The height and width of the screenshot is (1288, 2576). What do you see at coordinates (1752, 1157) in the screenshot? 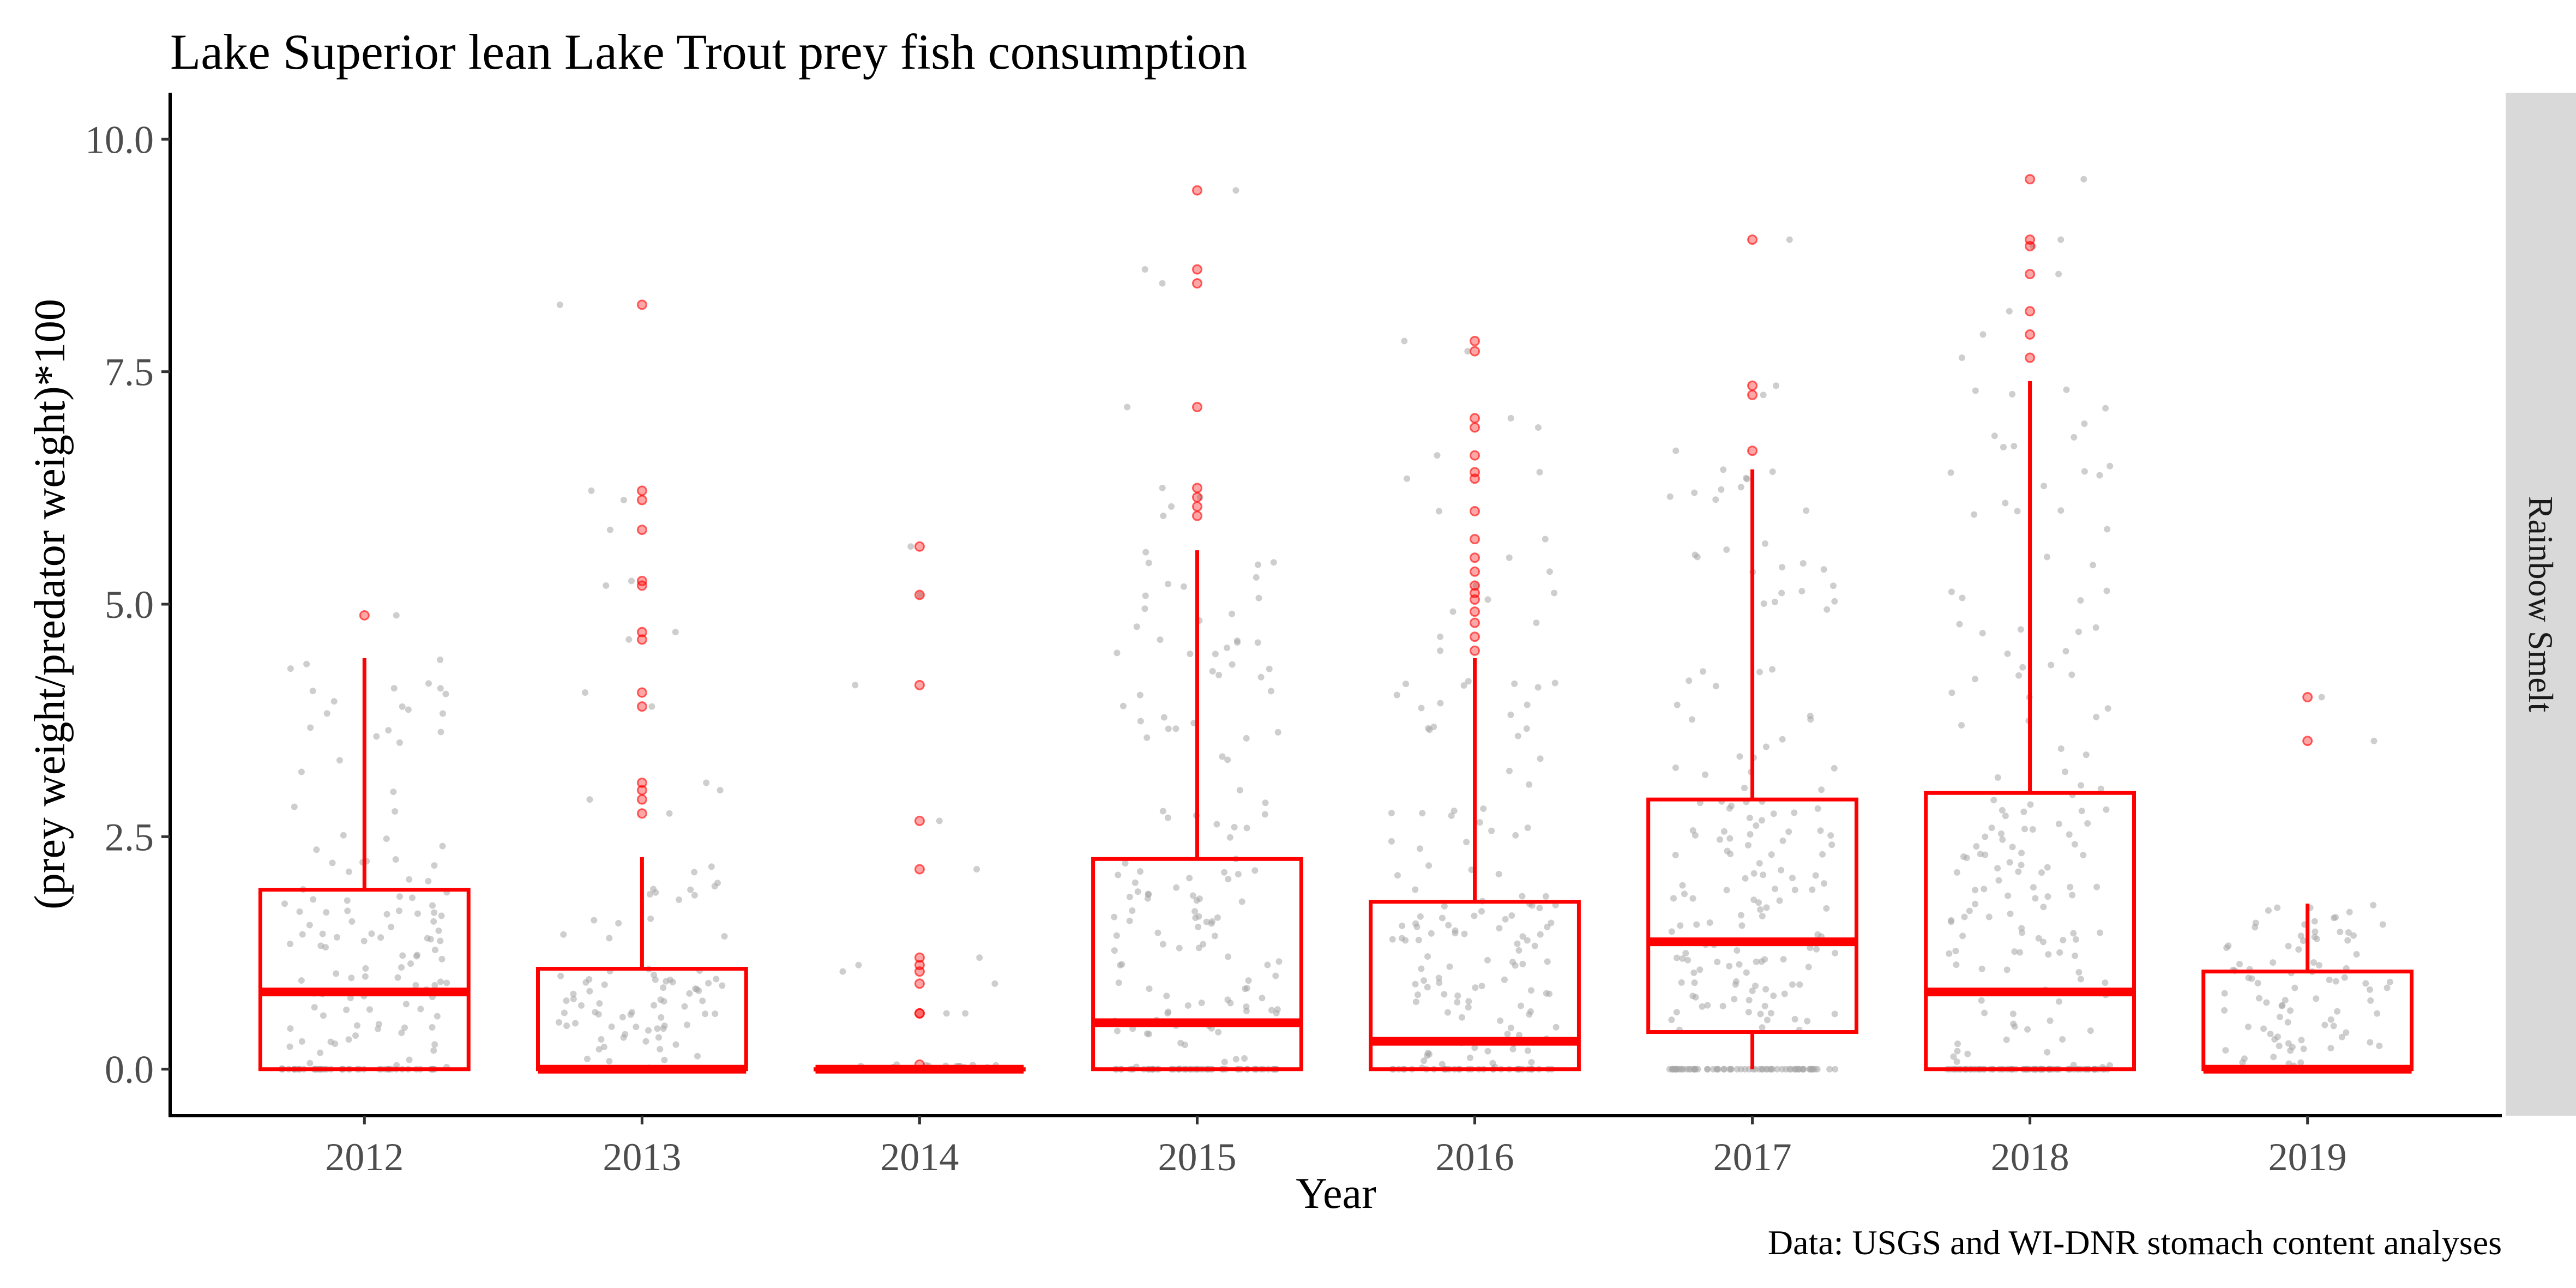
I see `x-tick-label: 2017` at bounding box center [1752, 1157].